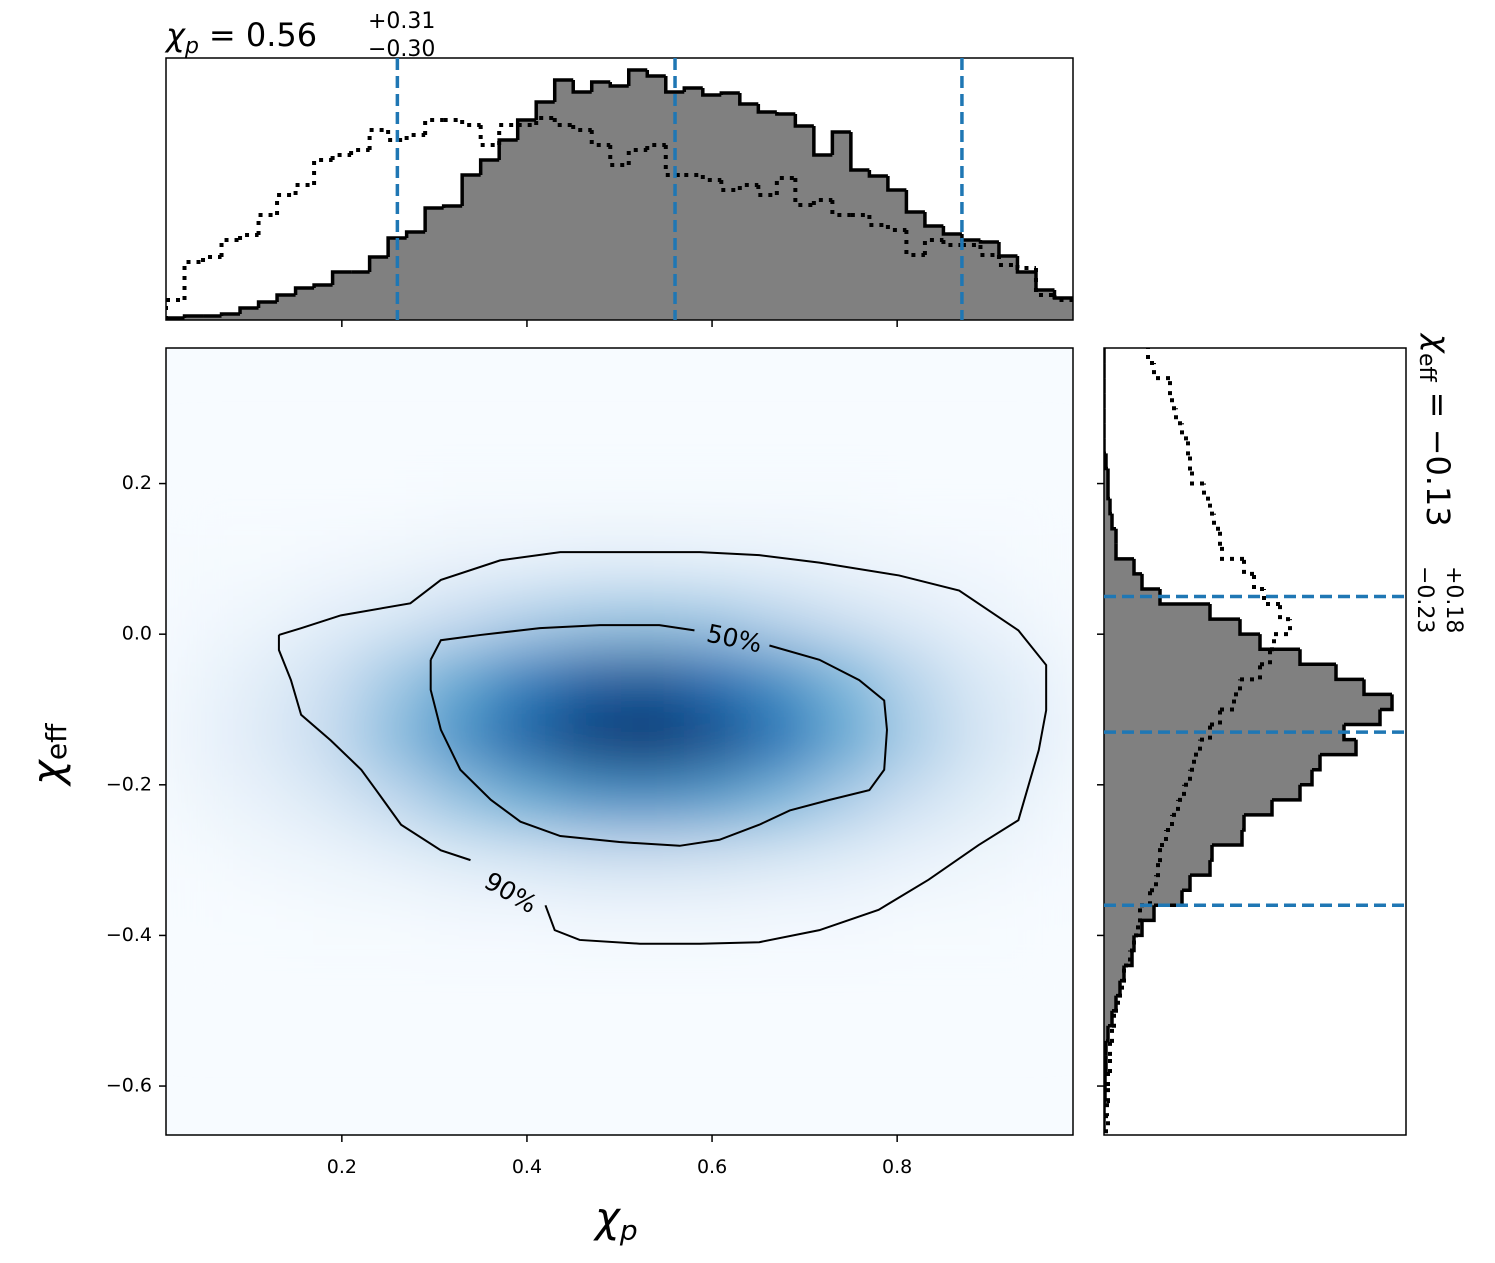 Image resolution: width=1495 pixels, height=1263 pixels. Describe the element at coordinates (56, 741) in the screenshot. I see `y-label-sub: eff` at that location.